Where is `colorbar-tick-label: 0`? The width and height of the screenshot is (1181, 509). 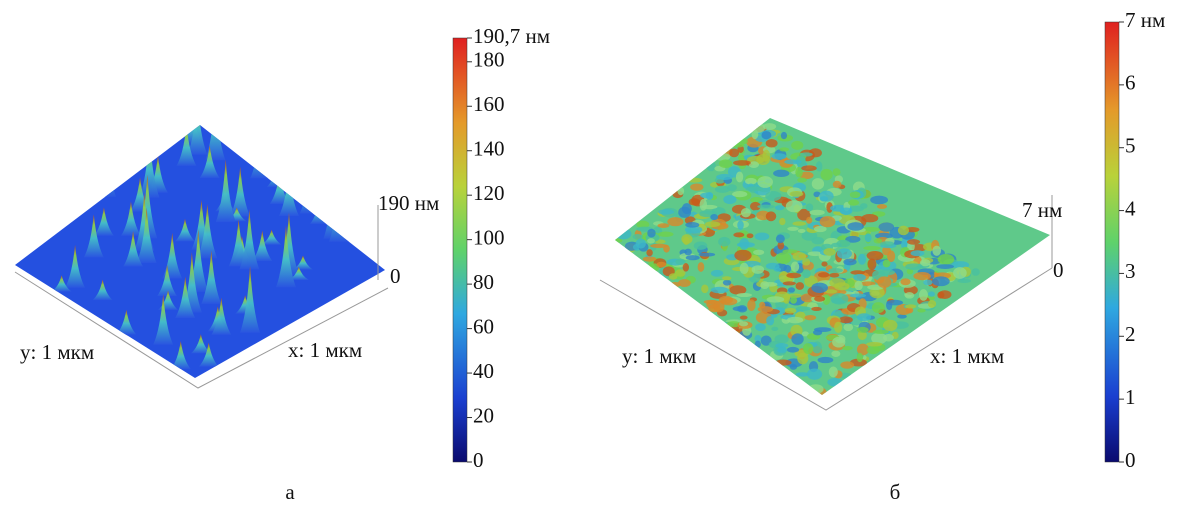
colorbar-tick-label: 0 is located at coordinates (1130, 460).